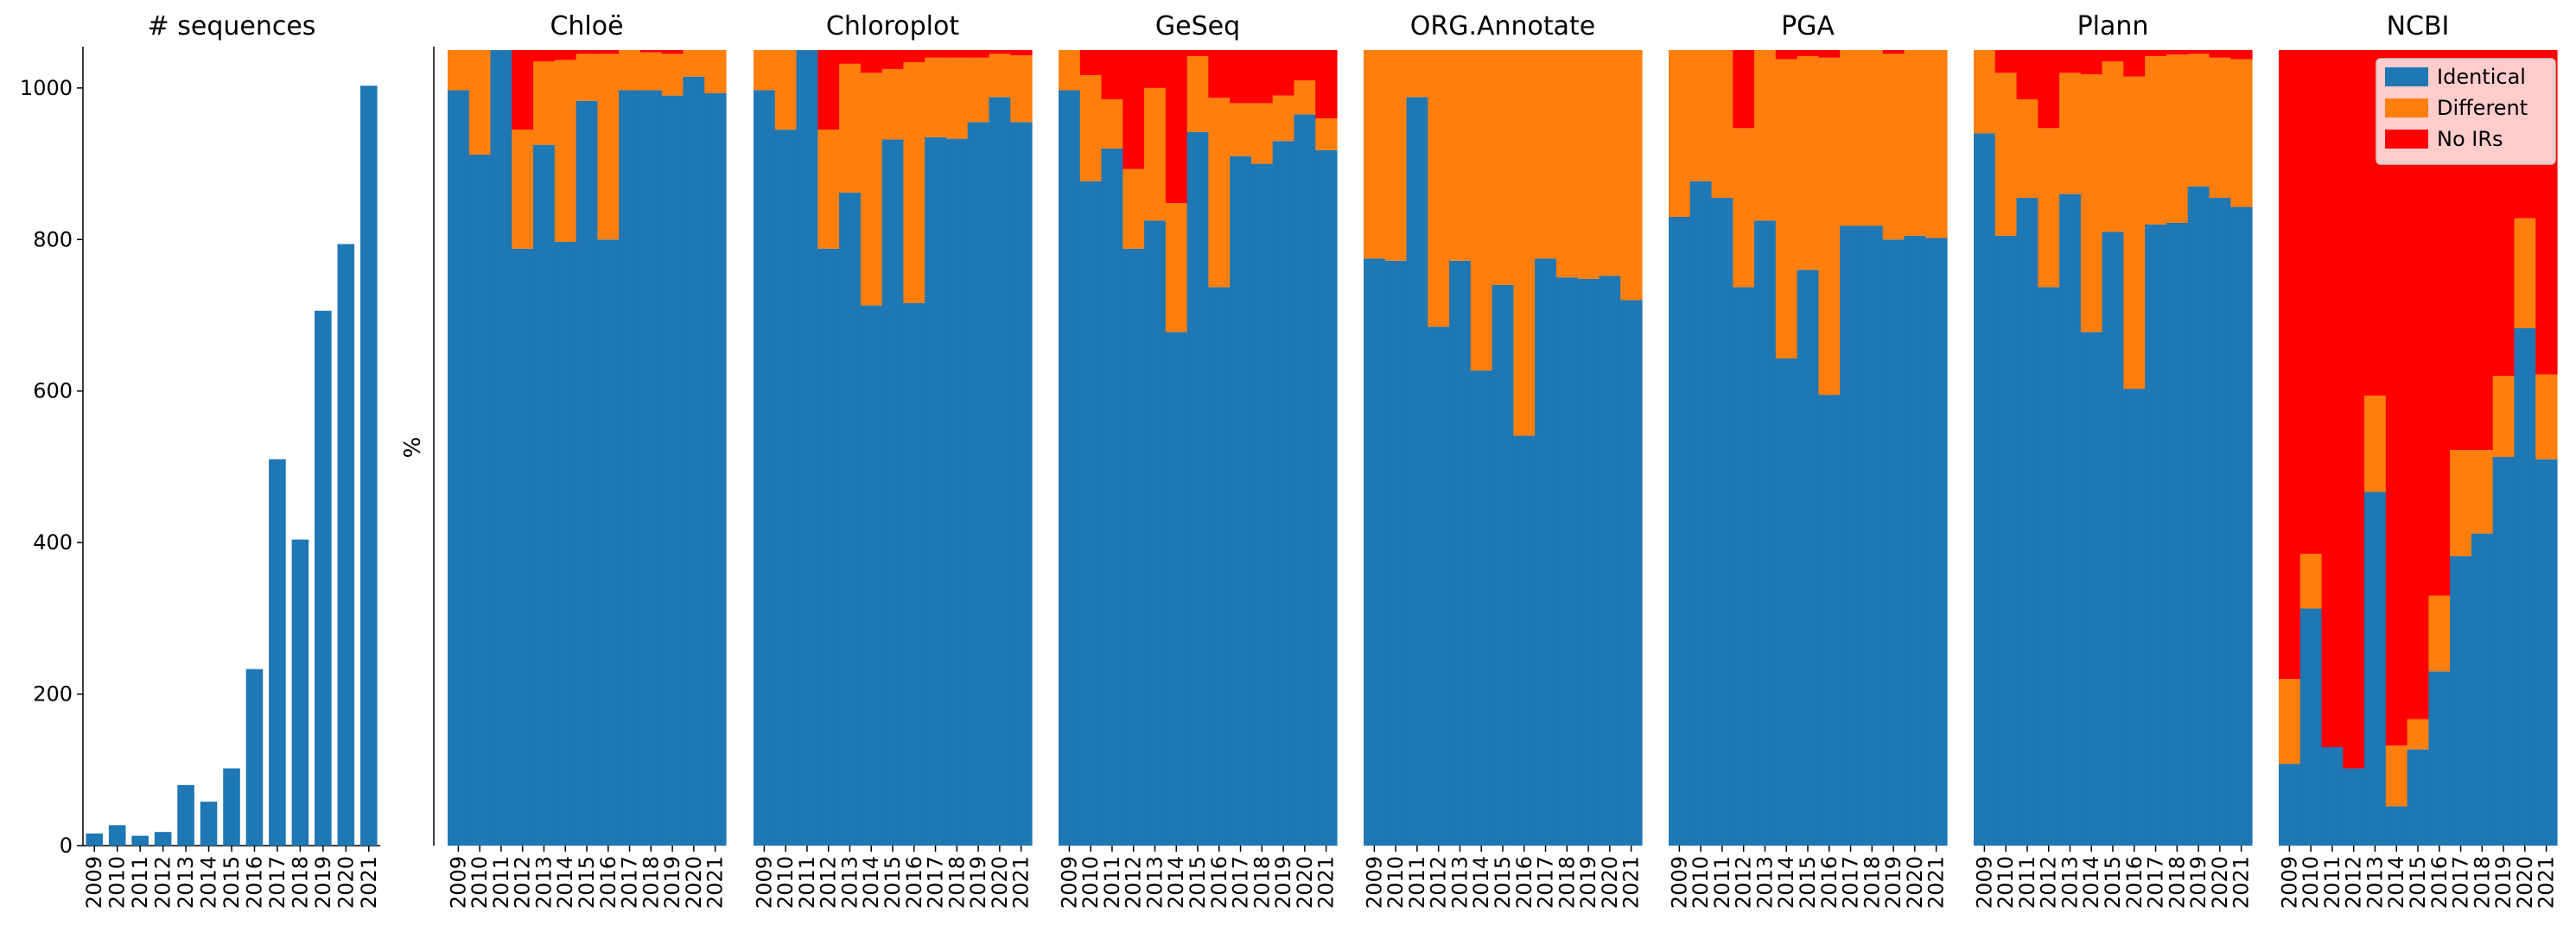  I want to click on legend-label: Identical, so click(2482, 77).